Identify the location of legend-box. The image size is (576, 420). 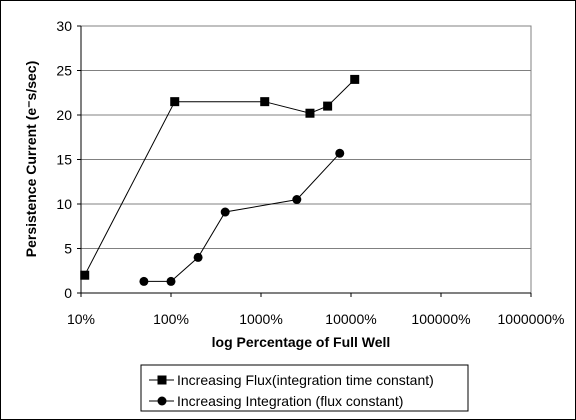
(304, 388).